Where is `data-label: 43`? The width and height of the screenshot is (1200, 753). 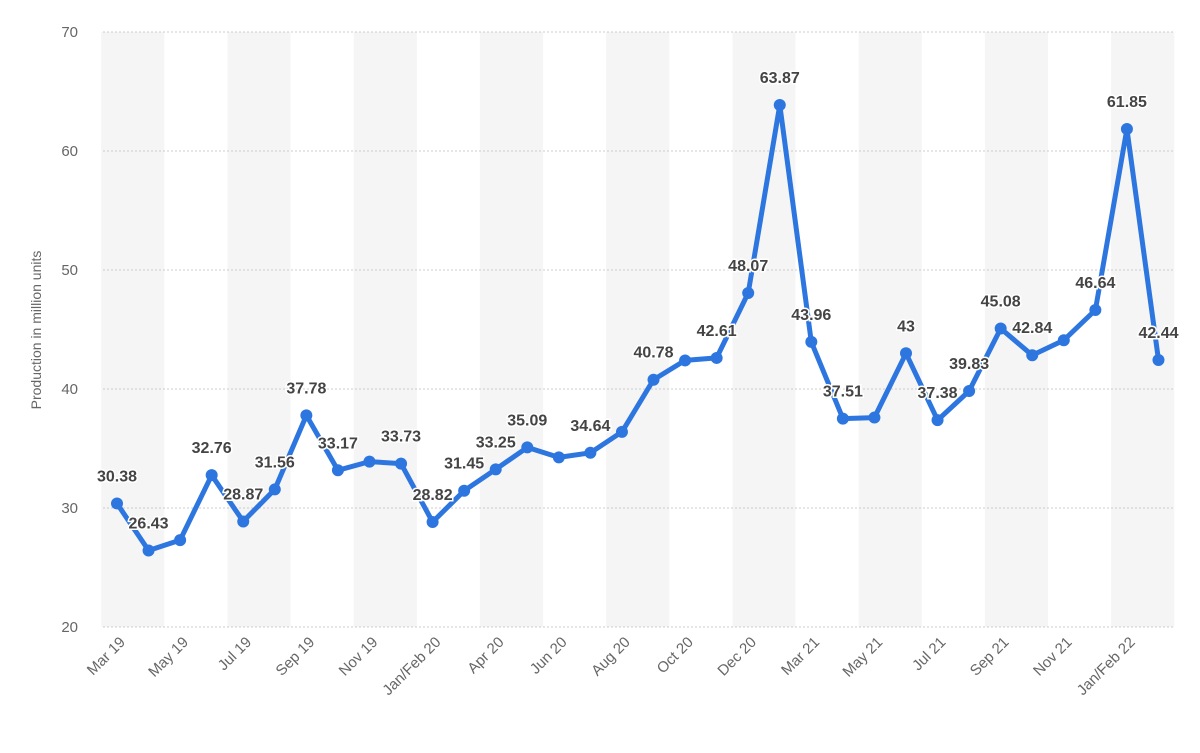 data-label: 43 is located at coordinates (906, 326).